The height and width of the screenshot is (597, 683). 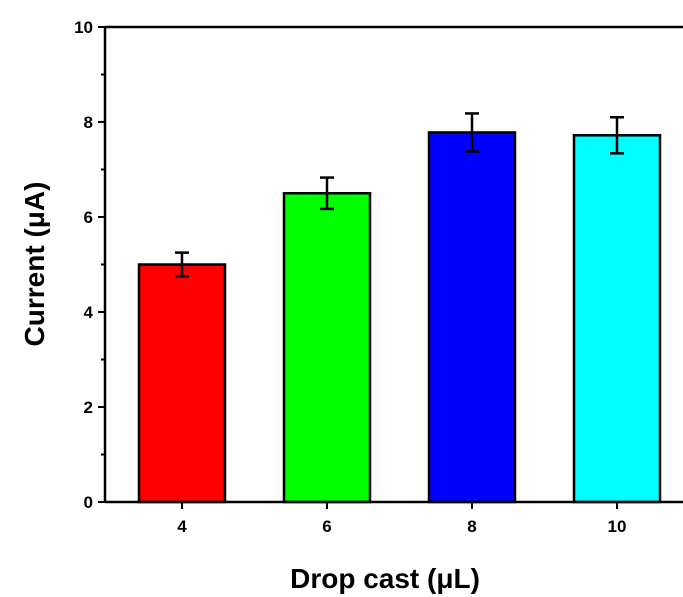 I want to click on y-tick-label-4: 4, so click(x=89, y=312).